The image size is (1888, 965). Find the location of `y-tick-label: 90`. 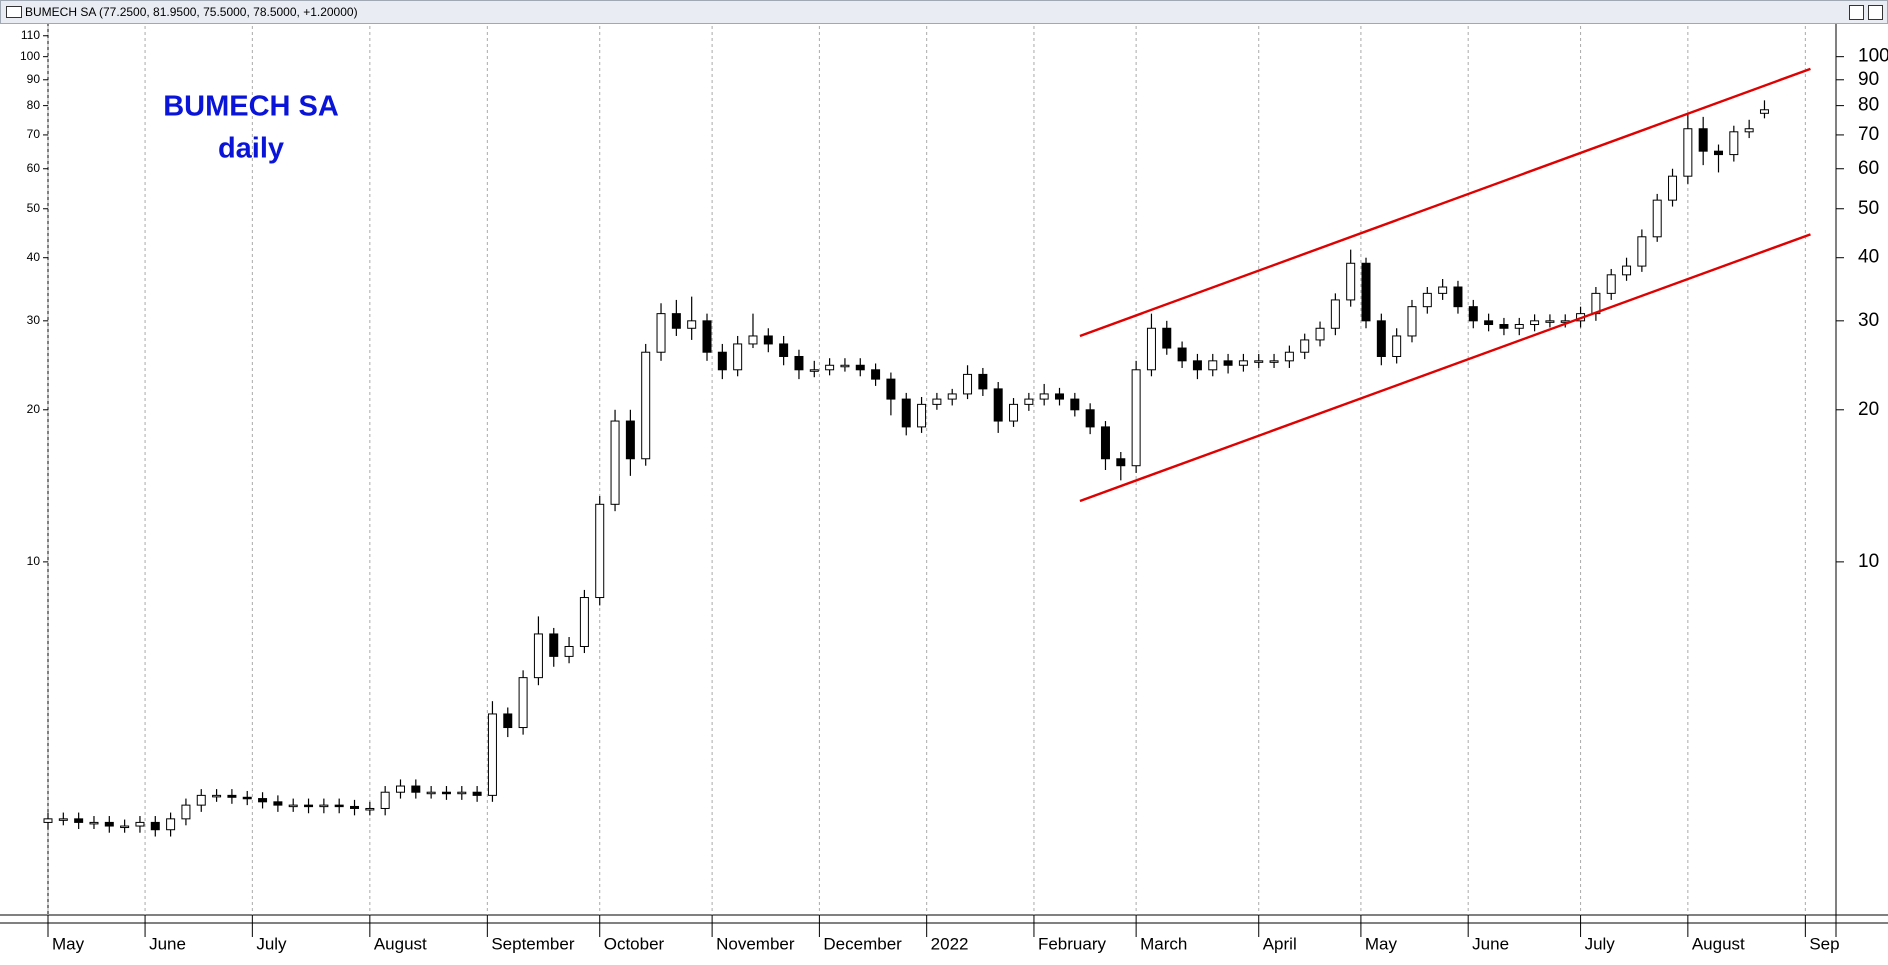

y-tick-label: 90 is located at coordinates (34, 79).